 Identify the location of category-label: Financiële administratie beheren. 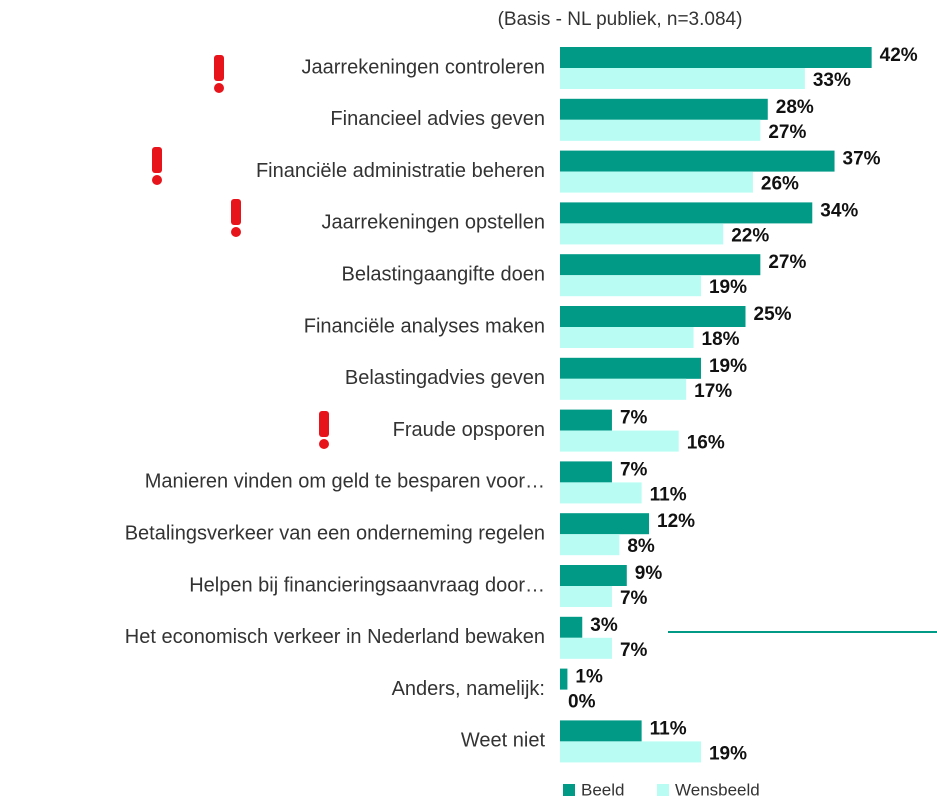
(400, 171).